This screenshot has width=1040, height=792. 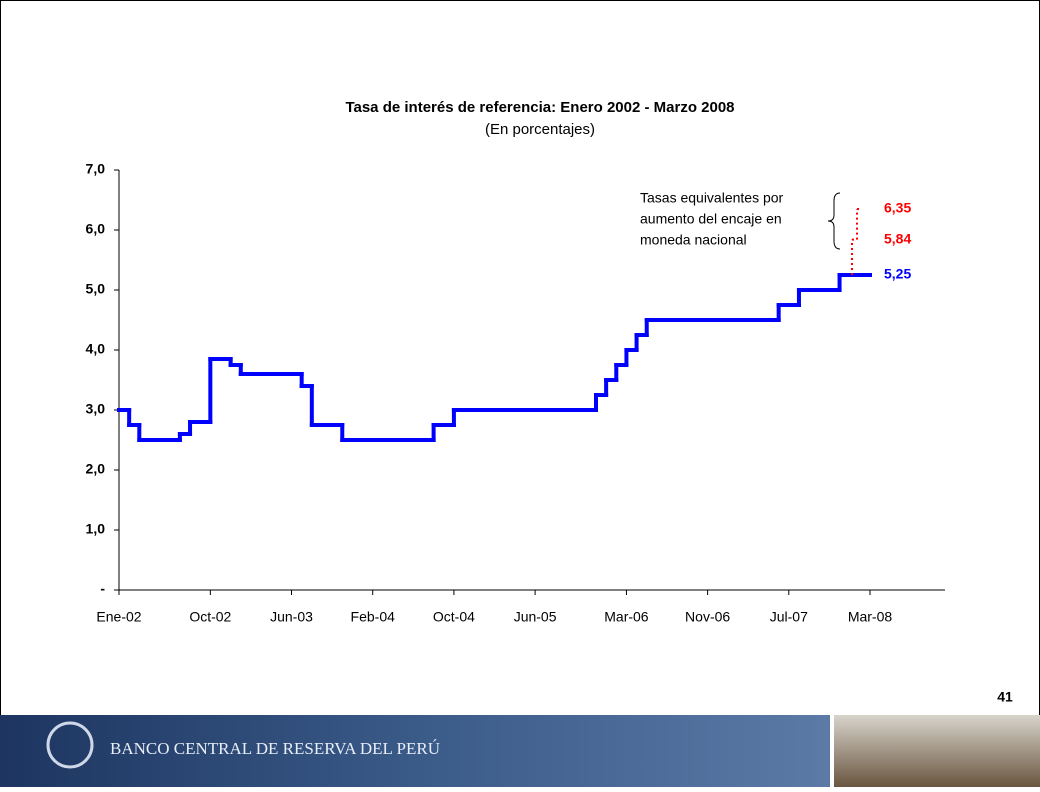 What do you see at coordinates (96, 289) in the screenshot?
I see `y-tick-label: 5,0` at bounding box center [96, 289].